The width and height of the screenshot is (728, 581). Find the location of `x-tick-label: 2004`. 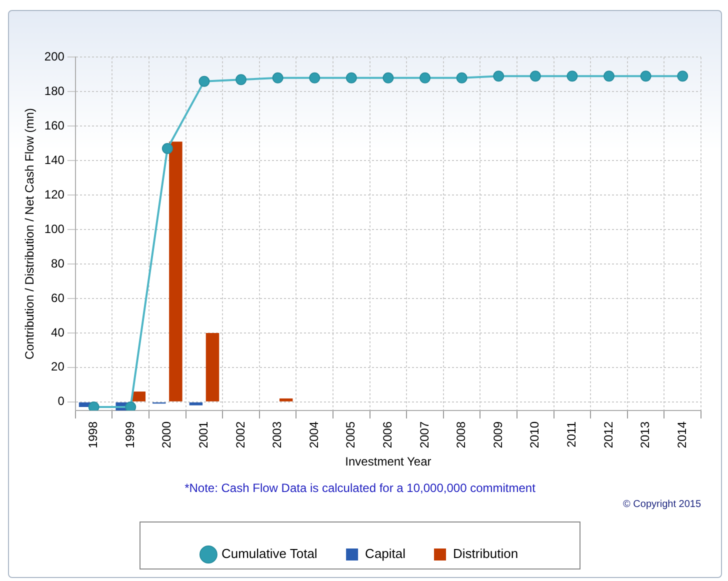

x-tick-label: 2004 is located at coordinates (313, 434).